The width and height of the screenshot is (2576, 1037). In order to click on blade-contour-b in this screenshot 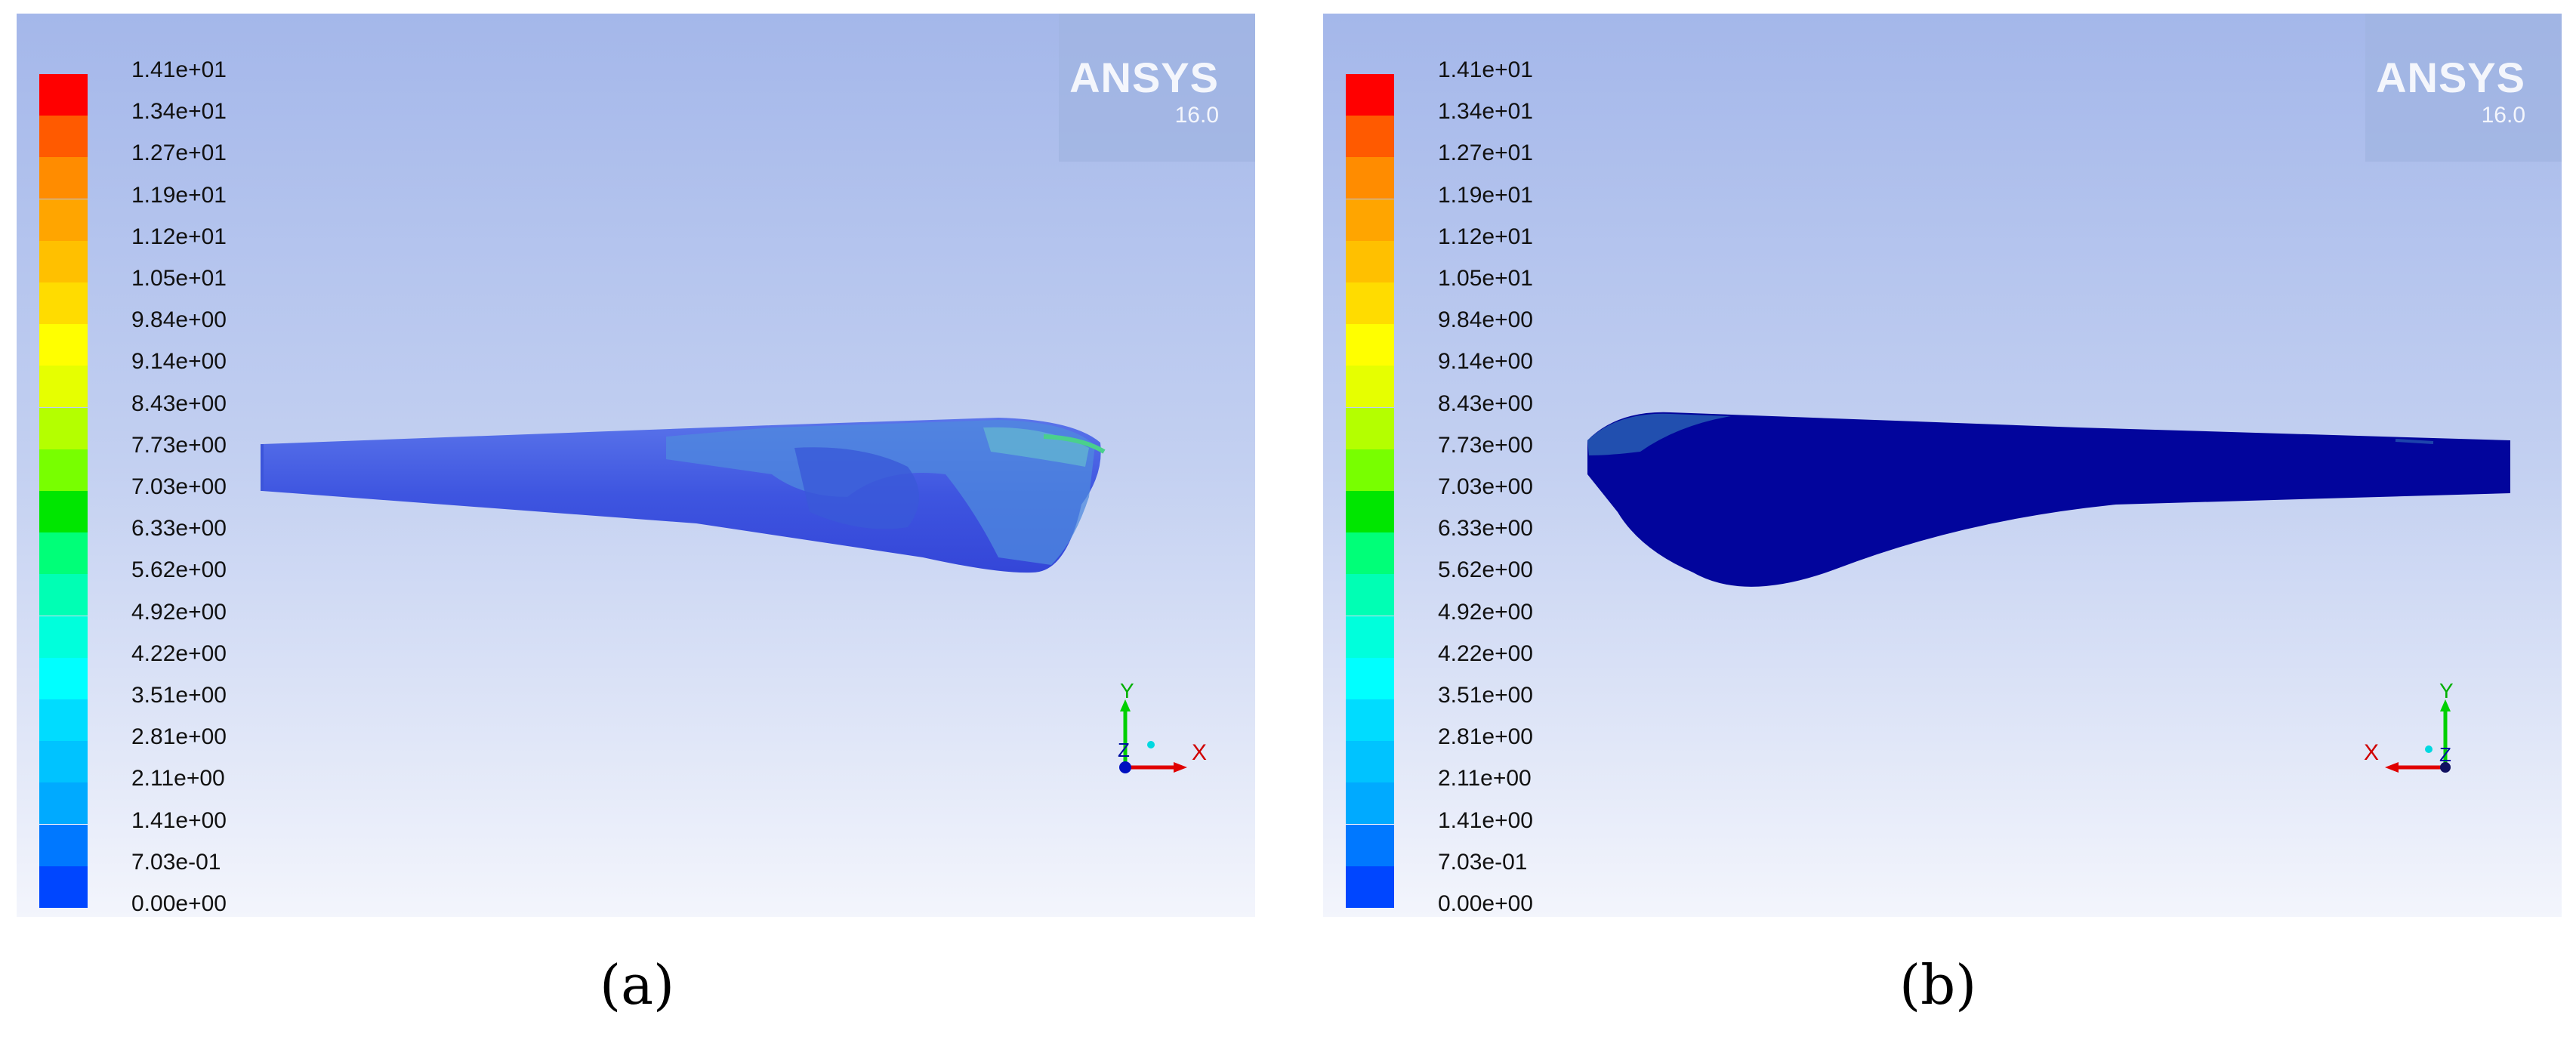, I will do `click(2048, 500)`.